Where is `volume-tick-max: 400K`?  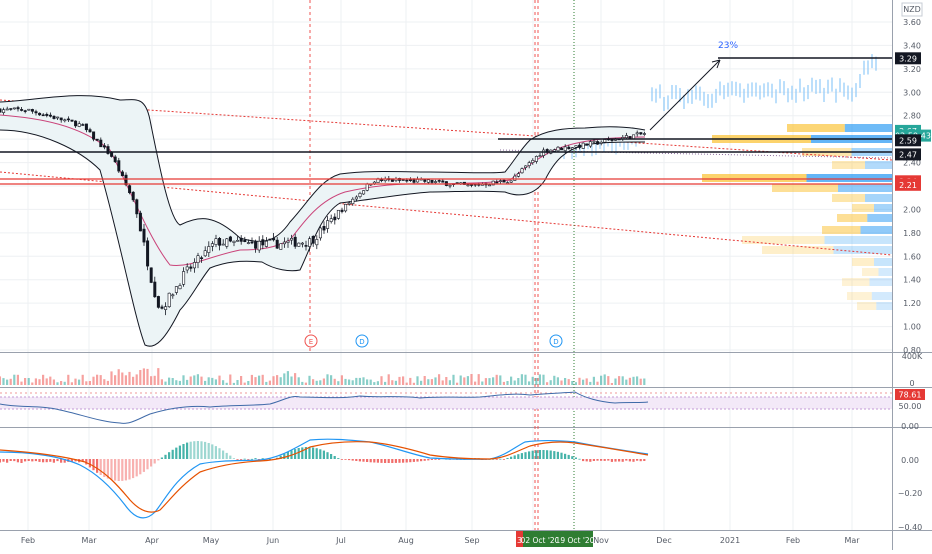 volume-tick-max: 400K is located at coordinates (912, 356).